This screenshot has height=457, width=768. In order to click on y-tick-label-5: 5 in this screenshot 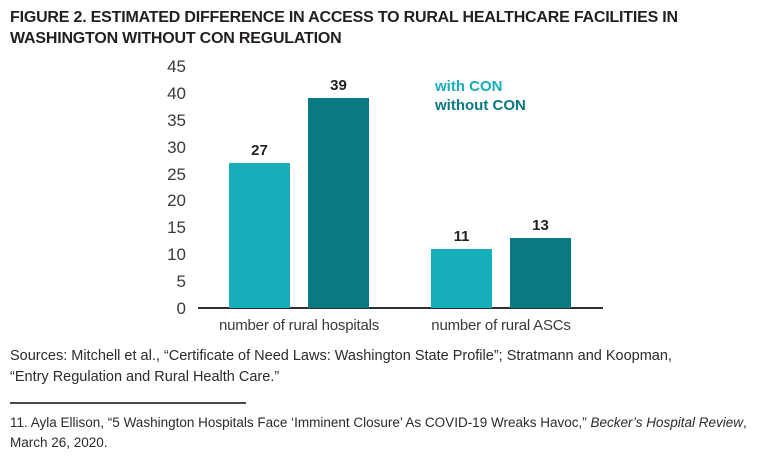, I will do `click(181, 282)`.